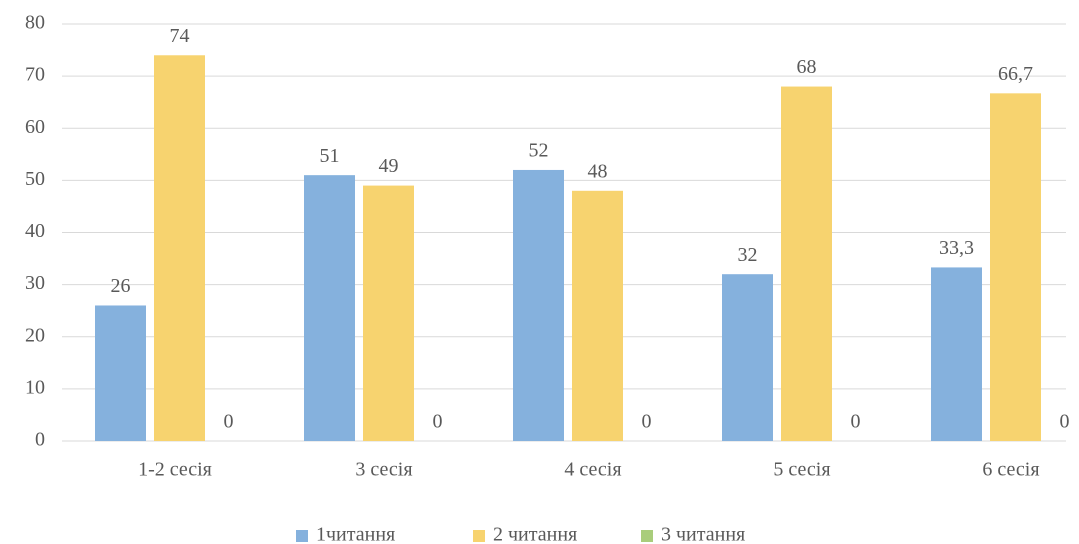 This screenshot has height=544, width=1079. Describe the element at coordinates (389, 166) in the screenshot. I see `data-label: 49` at that location.